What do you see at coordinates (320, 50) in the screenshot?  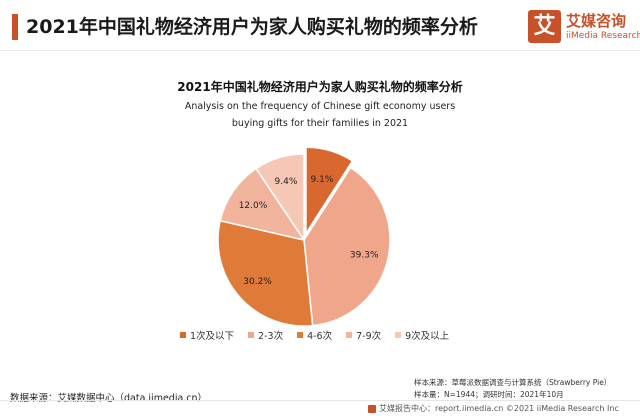 I see `header-divider` at bounding box center [320, 50].